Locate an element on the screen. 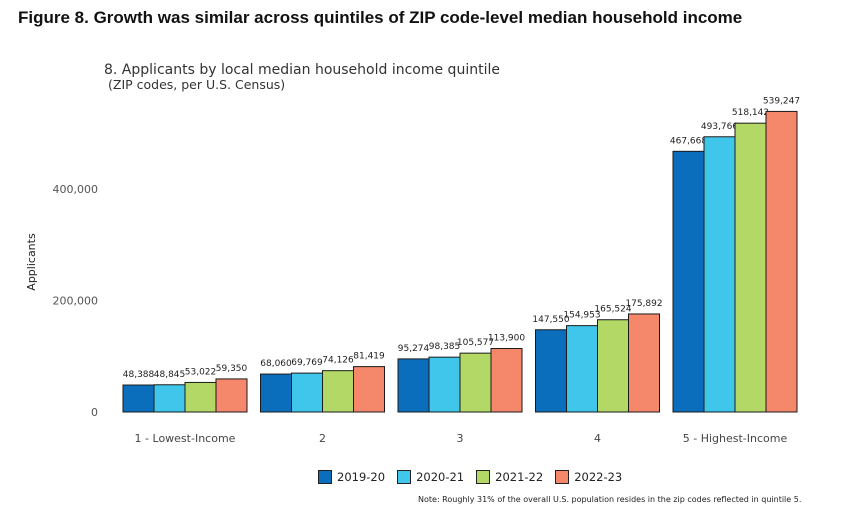 The height and width of the screenshot is (518, 859). data-label: 113,900 is located at coordinates (506, 339).